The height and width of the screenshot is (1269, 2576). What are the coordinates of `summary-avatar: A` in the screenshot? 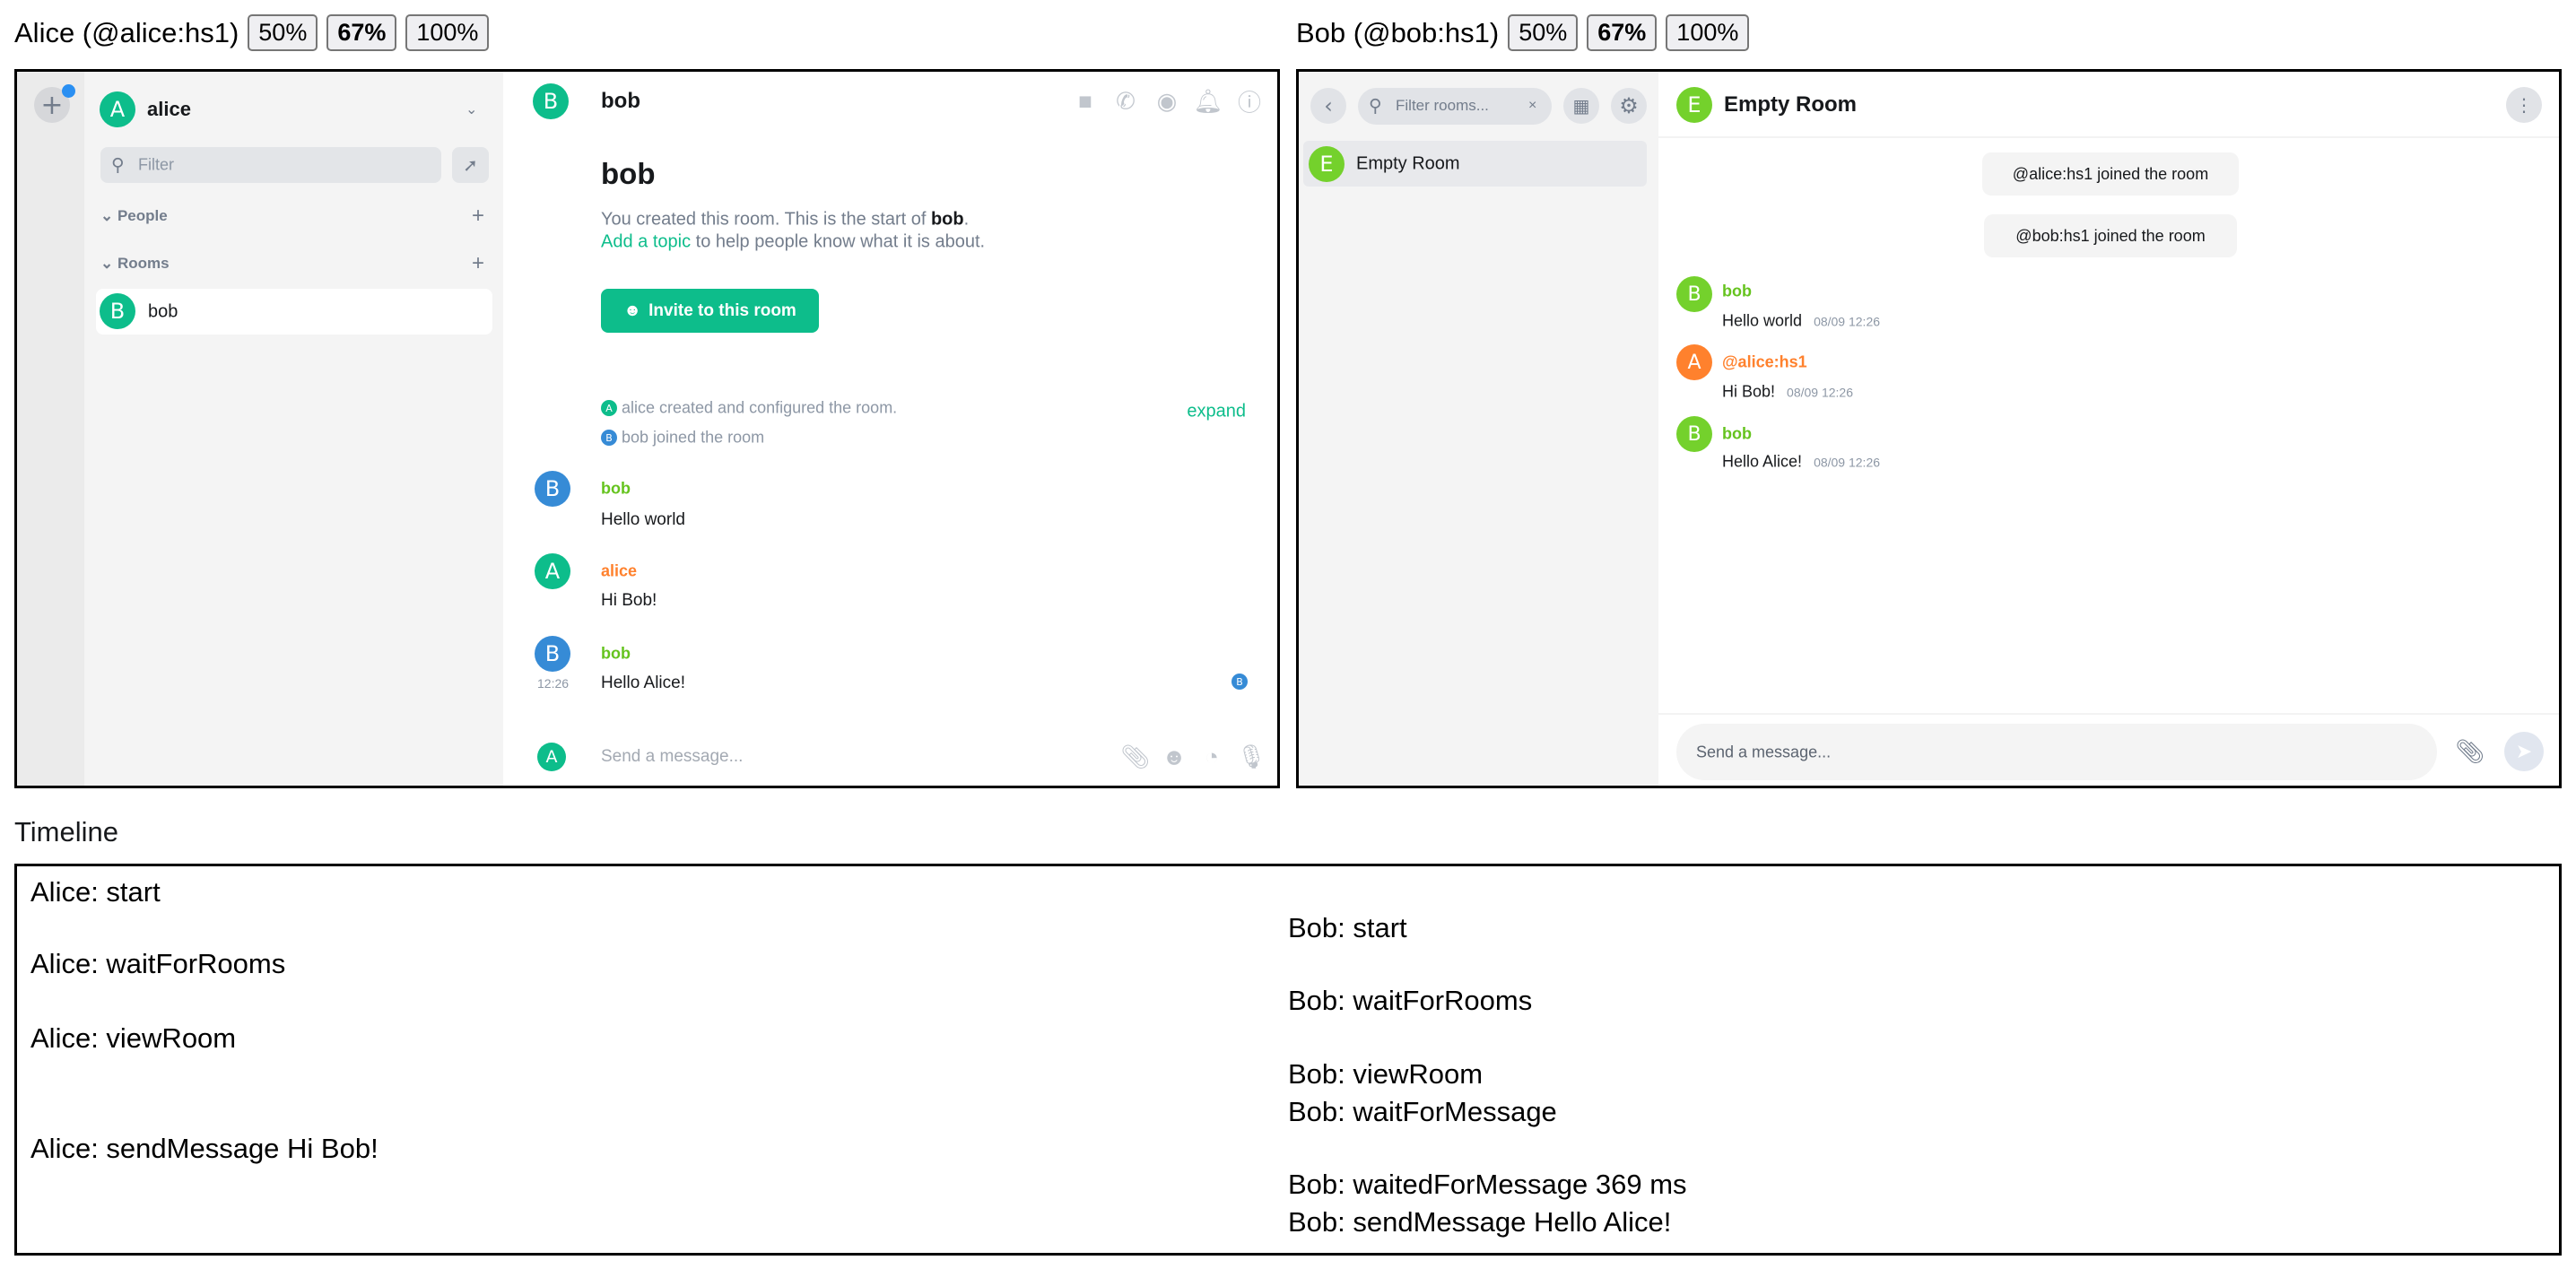 It's located at (609, 408).